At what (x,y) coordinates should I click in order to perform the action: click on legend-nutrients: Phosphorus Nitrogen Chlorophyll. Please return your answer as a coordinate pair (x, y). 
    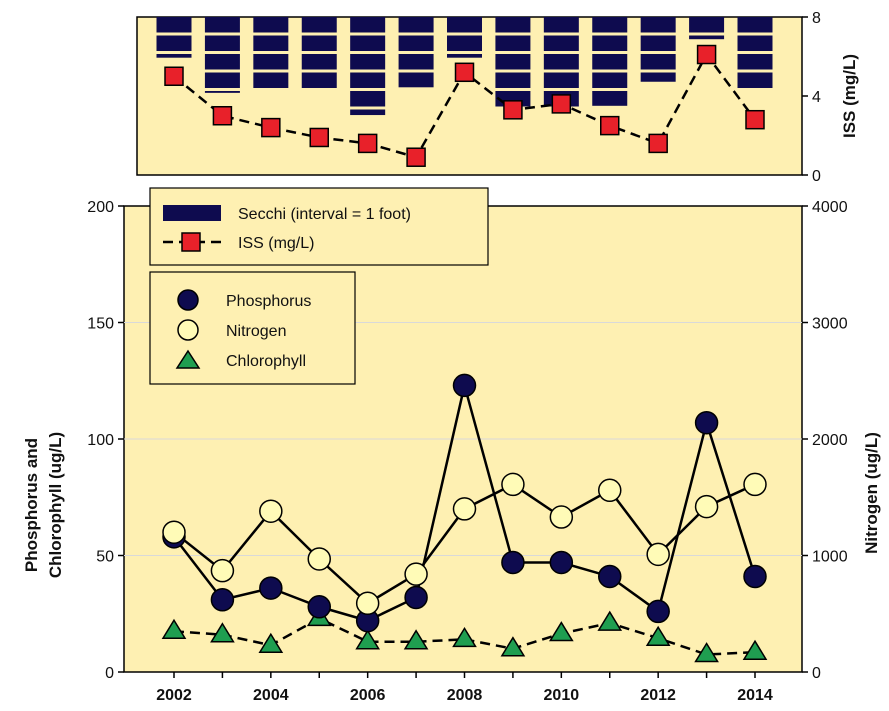
    Looking at the image, I should click on (252, 328).